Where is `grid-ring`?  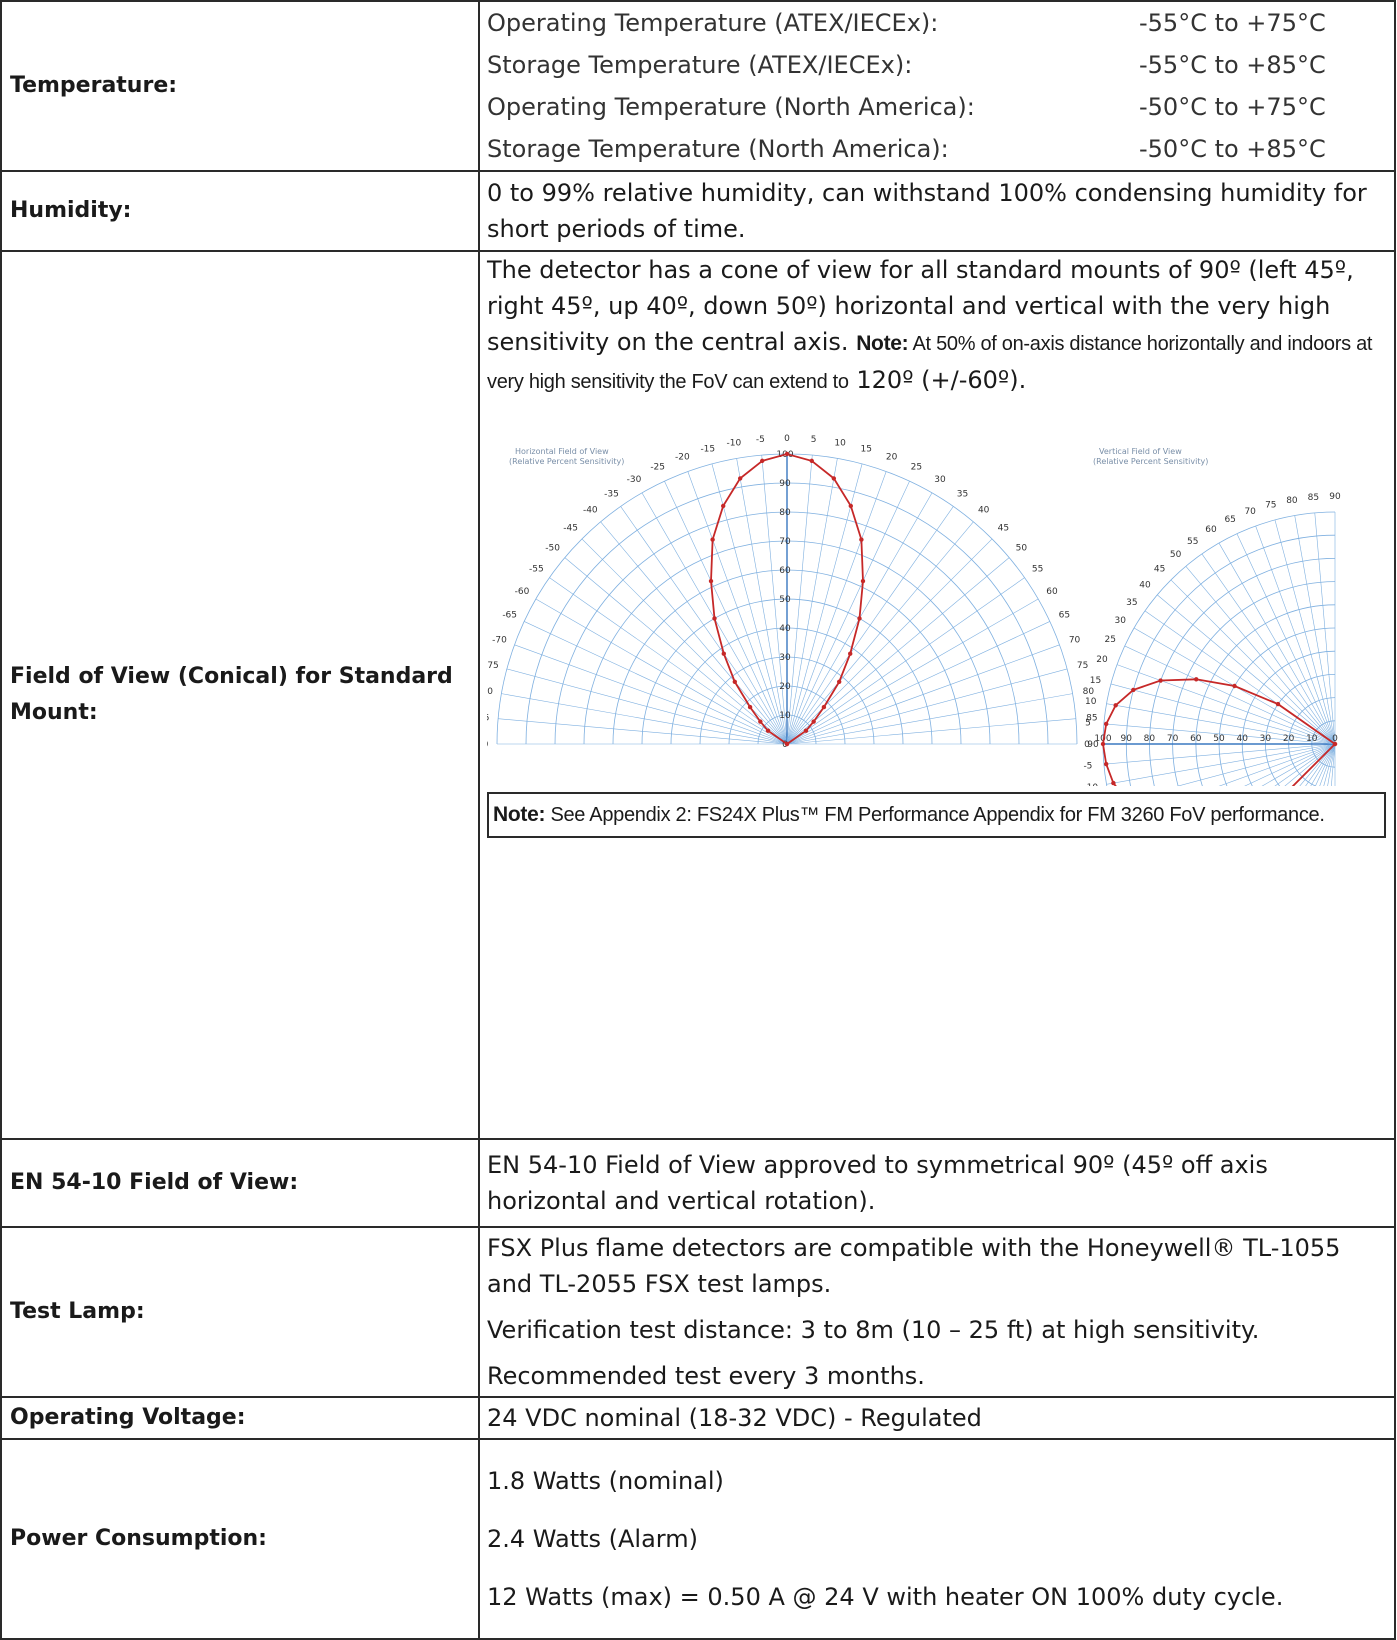
grid-ring is located at coordinates (1300, 730).